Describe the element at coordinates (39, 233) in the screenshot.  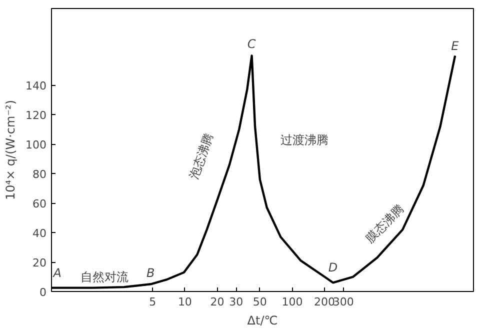
I see `y-tick-label: 40` at that location.